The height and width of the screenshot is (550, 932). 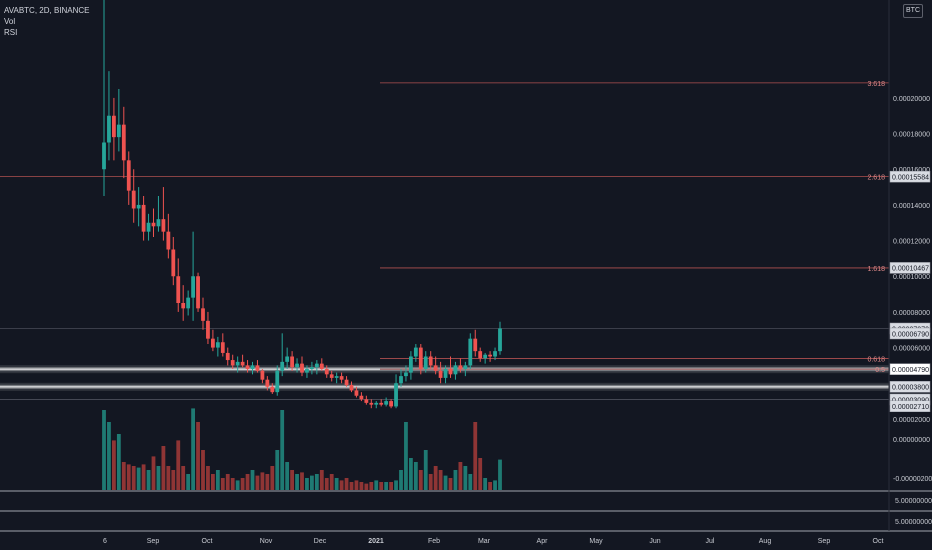 What do you see at coordinates (911, 99) in the screenshot?
I see `price-tick-label: 0.00020000` at bounding box center [911, 99].